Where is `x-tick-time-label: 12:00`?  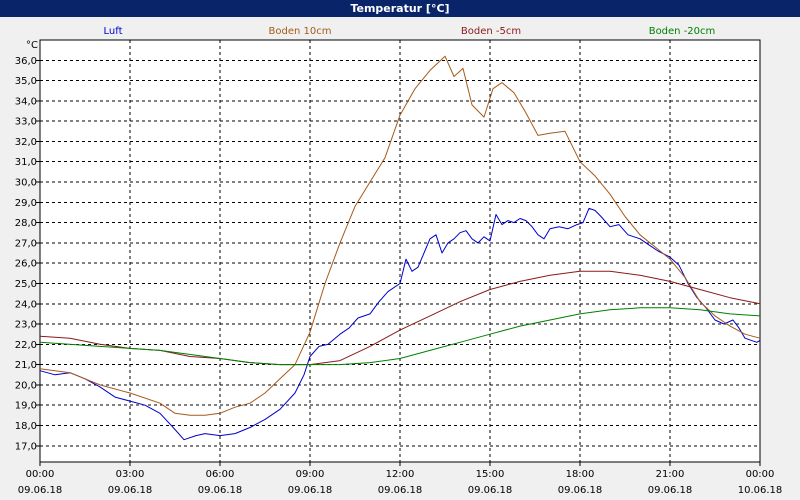 x-tick-time-label: 12:00 is located at coordinates (400, 474).